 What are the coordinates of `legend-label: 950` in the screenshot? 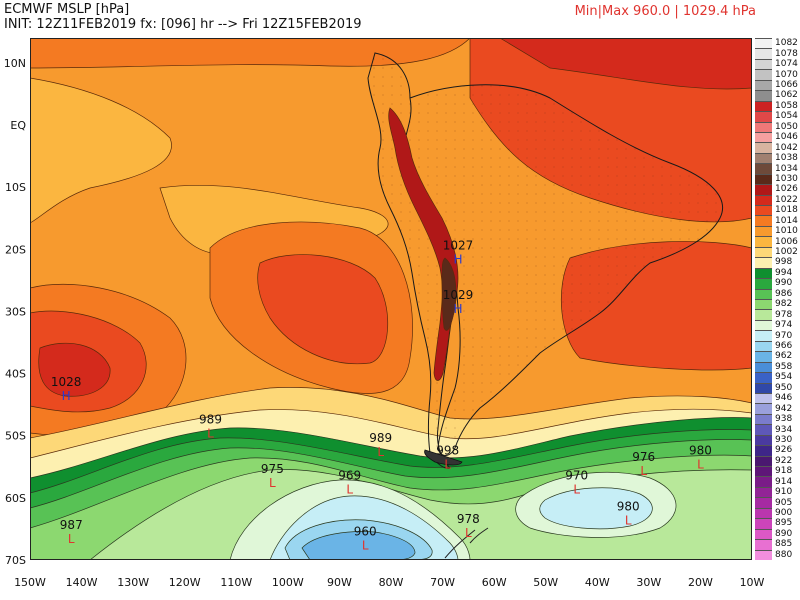 It's located at (784, 387).